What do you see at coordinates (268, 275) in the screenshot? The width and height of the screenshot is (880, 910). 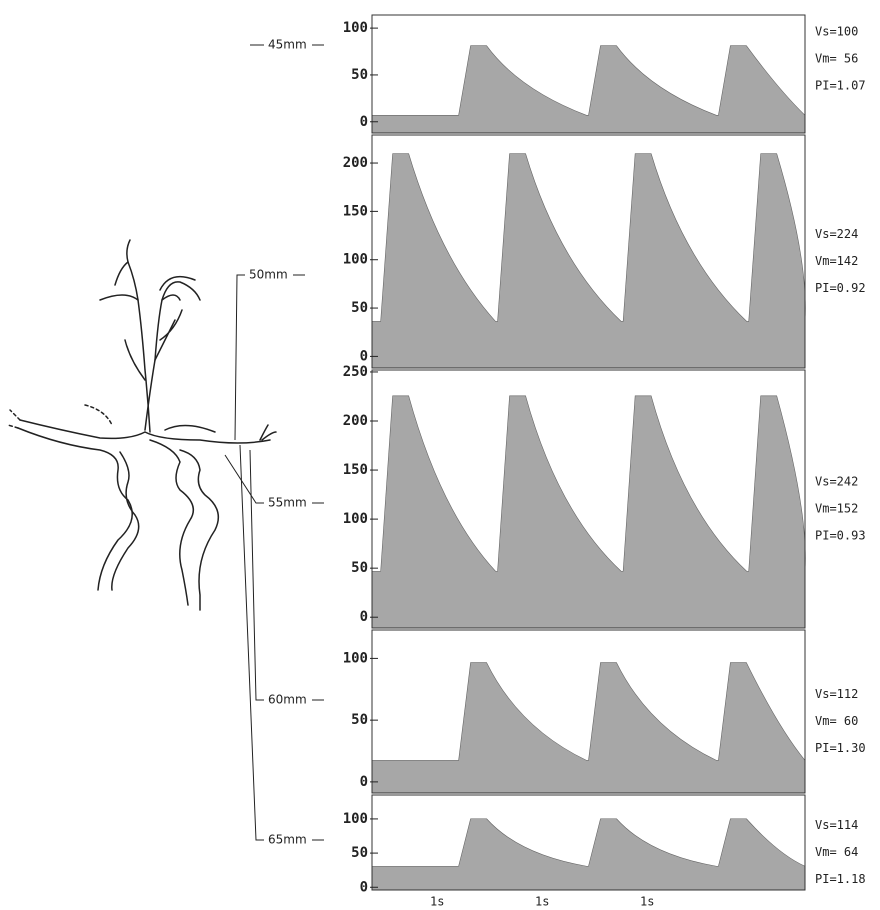 I see `depth-label: 50mm` at bounding box center [268, 275].